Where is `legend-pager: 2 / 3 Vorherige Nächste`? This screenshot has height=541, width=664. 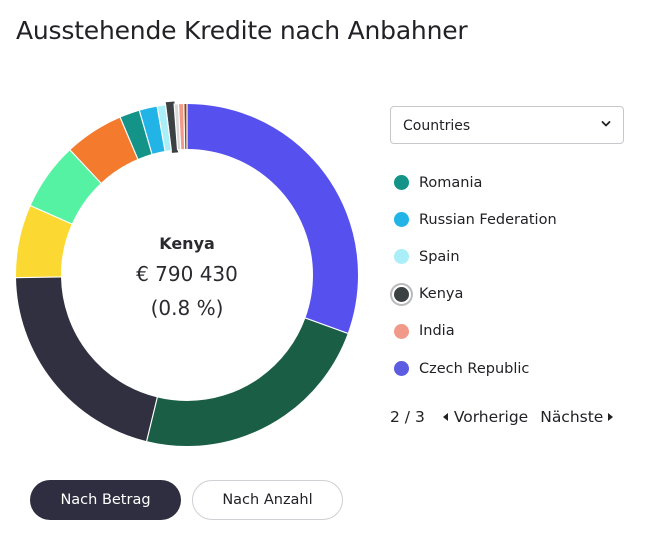
legend-pager: 2 / 3 Vorherige Nächste is located at coordinates (502, 417).